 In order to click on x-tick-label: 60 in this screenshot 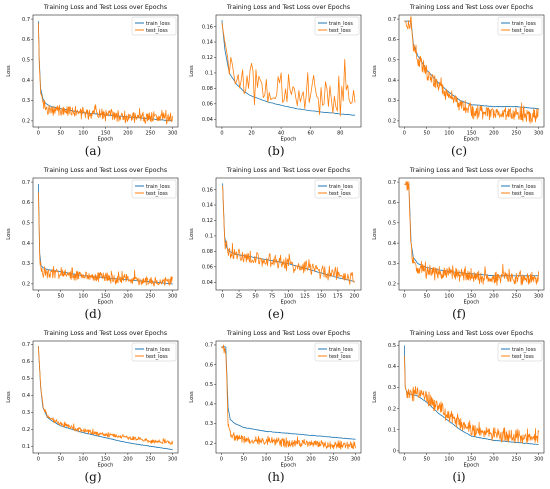, I will do `click(311, 134)`.